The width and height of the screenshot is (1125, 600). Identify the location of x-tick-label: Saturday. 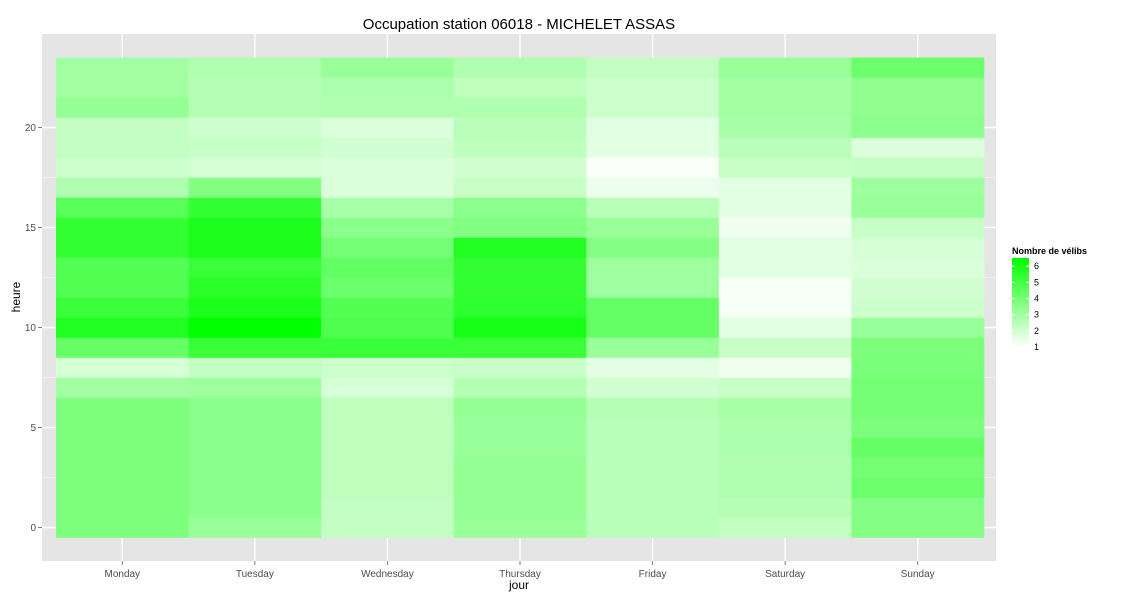
(785, 574).